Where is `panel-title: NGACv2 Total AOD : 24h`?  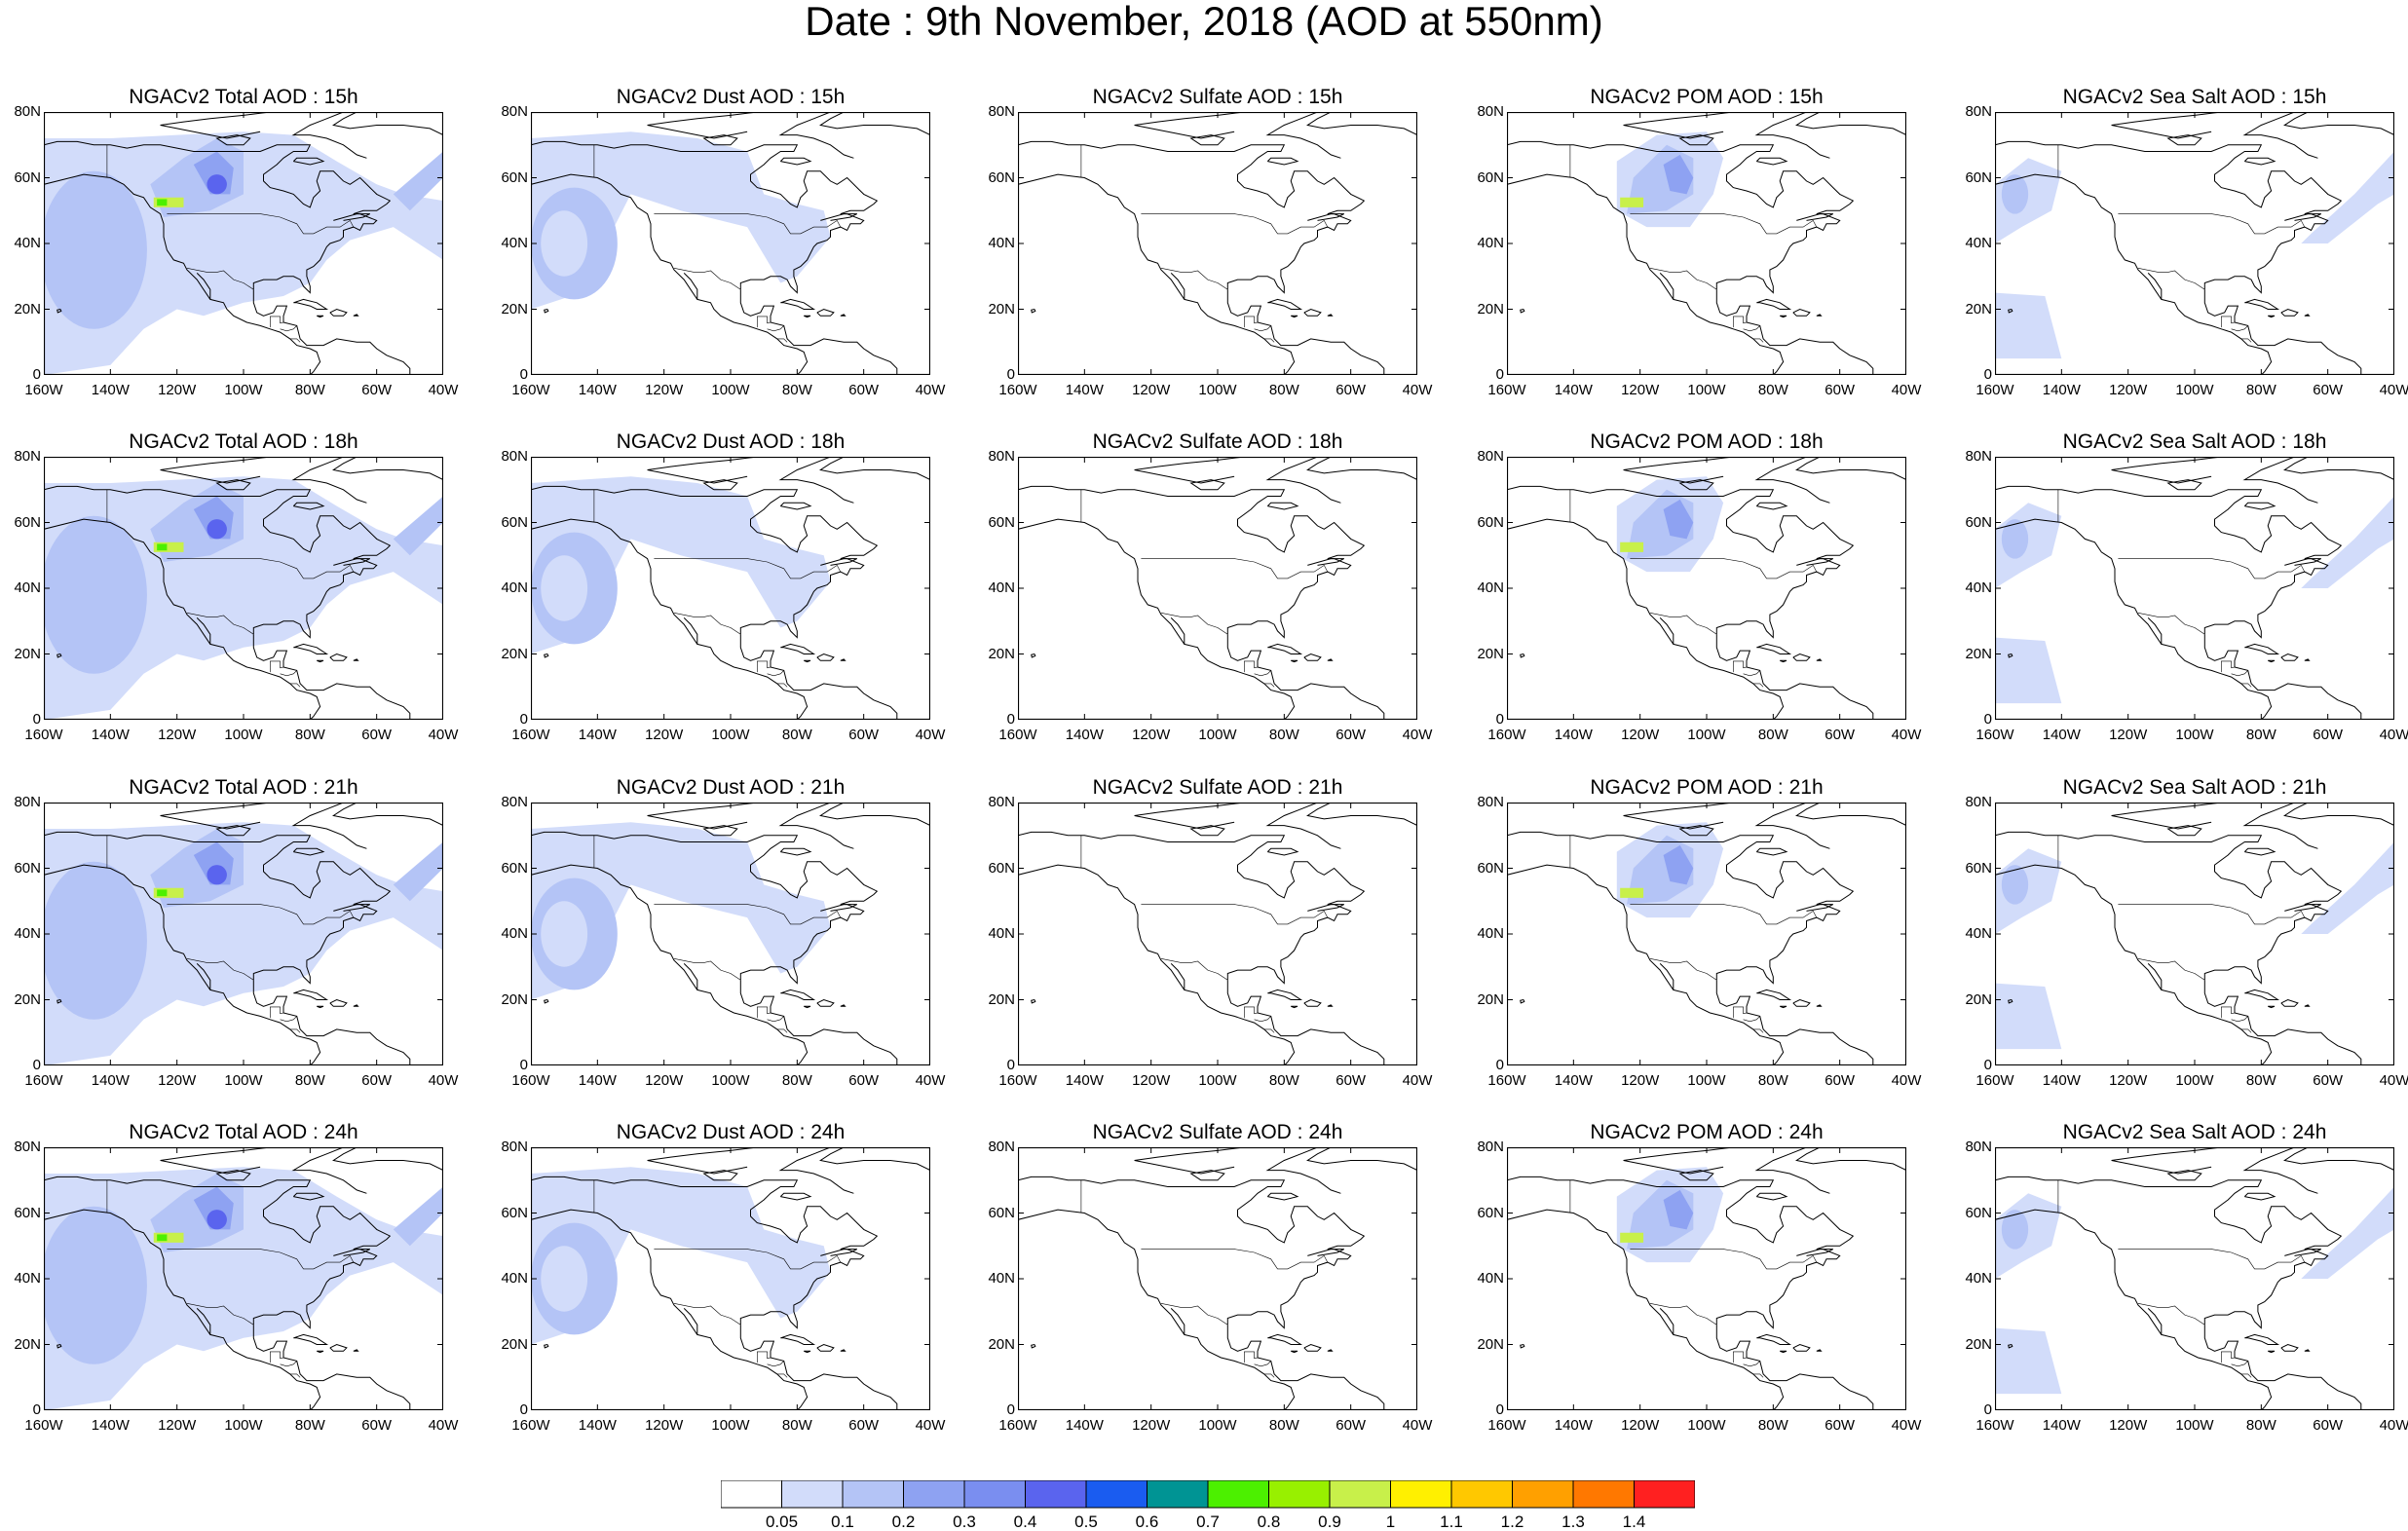 panel-title: NGACv2 Total AOD : 24h is located at coordinates (243, 1132).